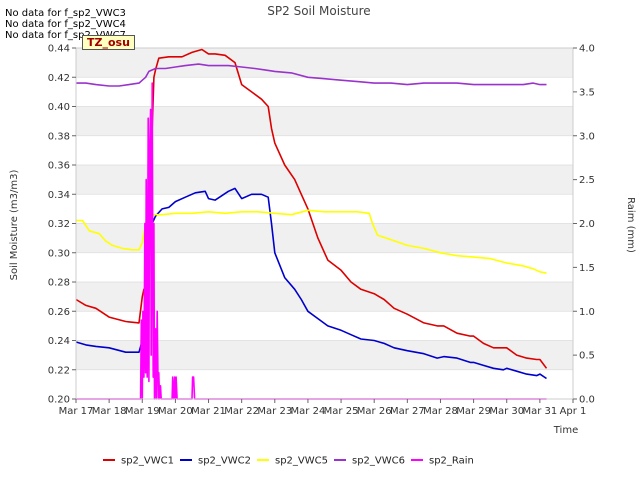 Image resolution: width=640 pixels, height=480 pixels. I want to click on y2-tick-label: 1.5, so click(587, 268).